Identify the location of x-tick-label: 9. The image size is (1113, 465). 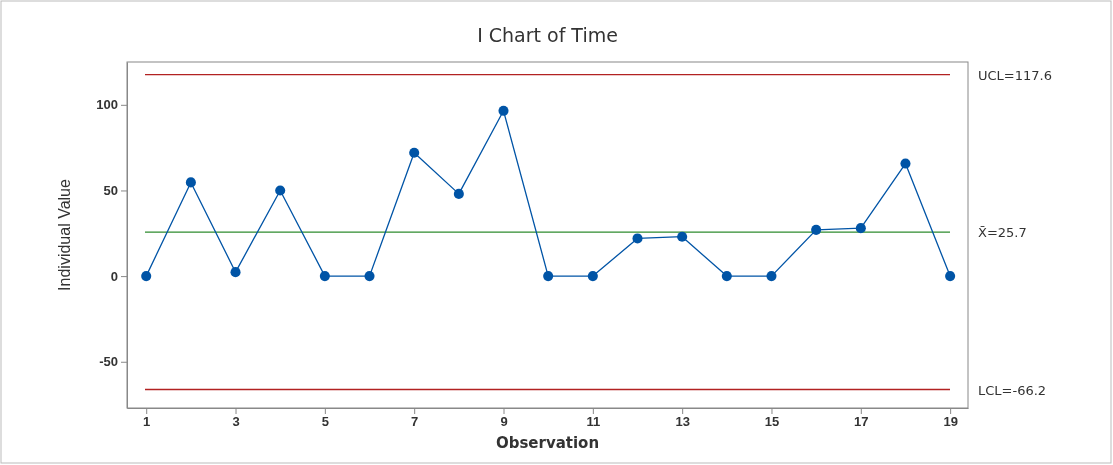
(504, 422).